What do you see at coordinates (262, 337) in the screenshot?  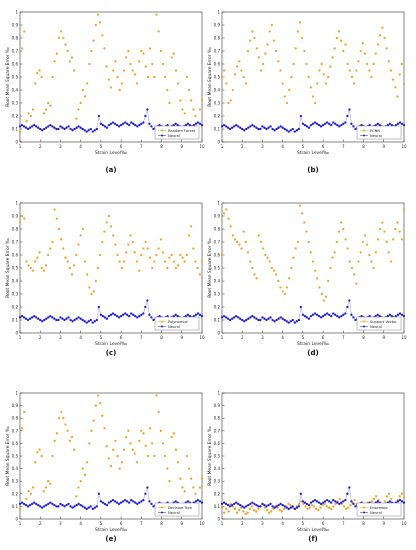 I see `x-tick-label: 3` at bounding box center [262, 337].